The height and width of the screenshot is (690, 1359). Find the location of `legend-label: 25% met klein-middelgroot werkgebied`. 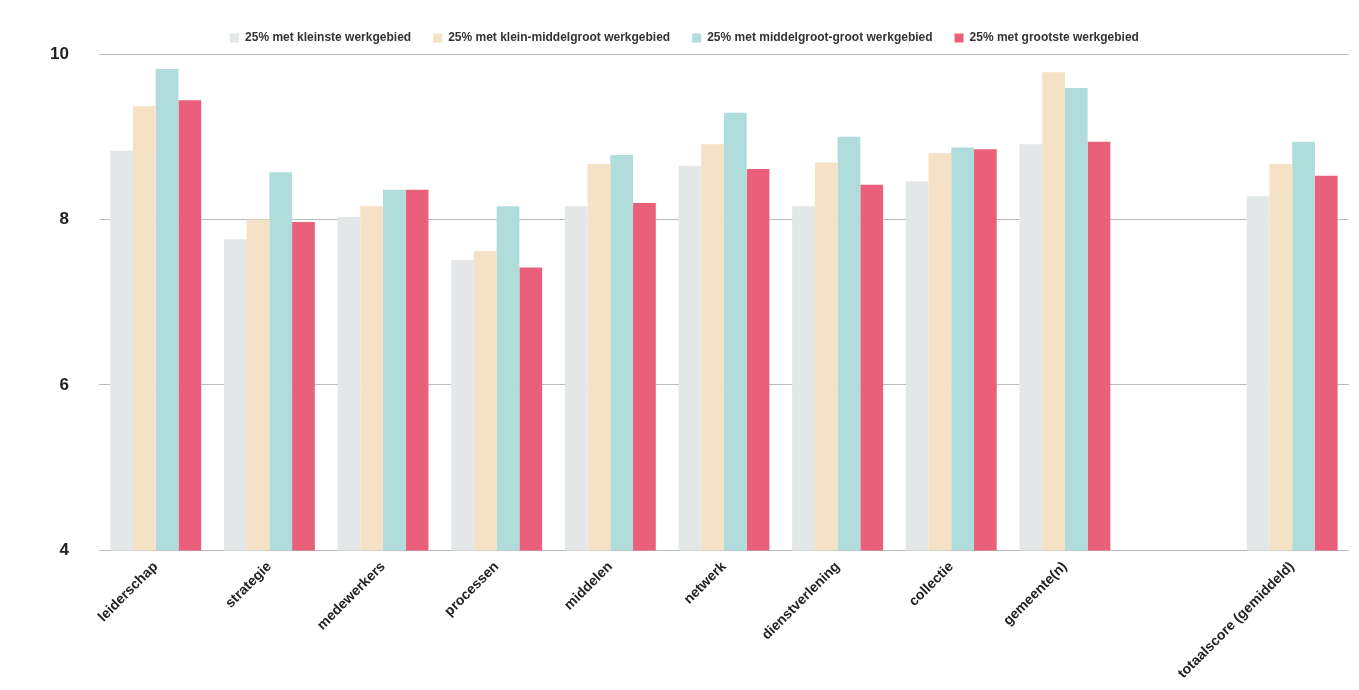

legend-label: 25% met klein-middelgroot werkgebied is located at coordinates (559, 37).